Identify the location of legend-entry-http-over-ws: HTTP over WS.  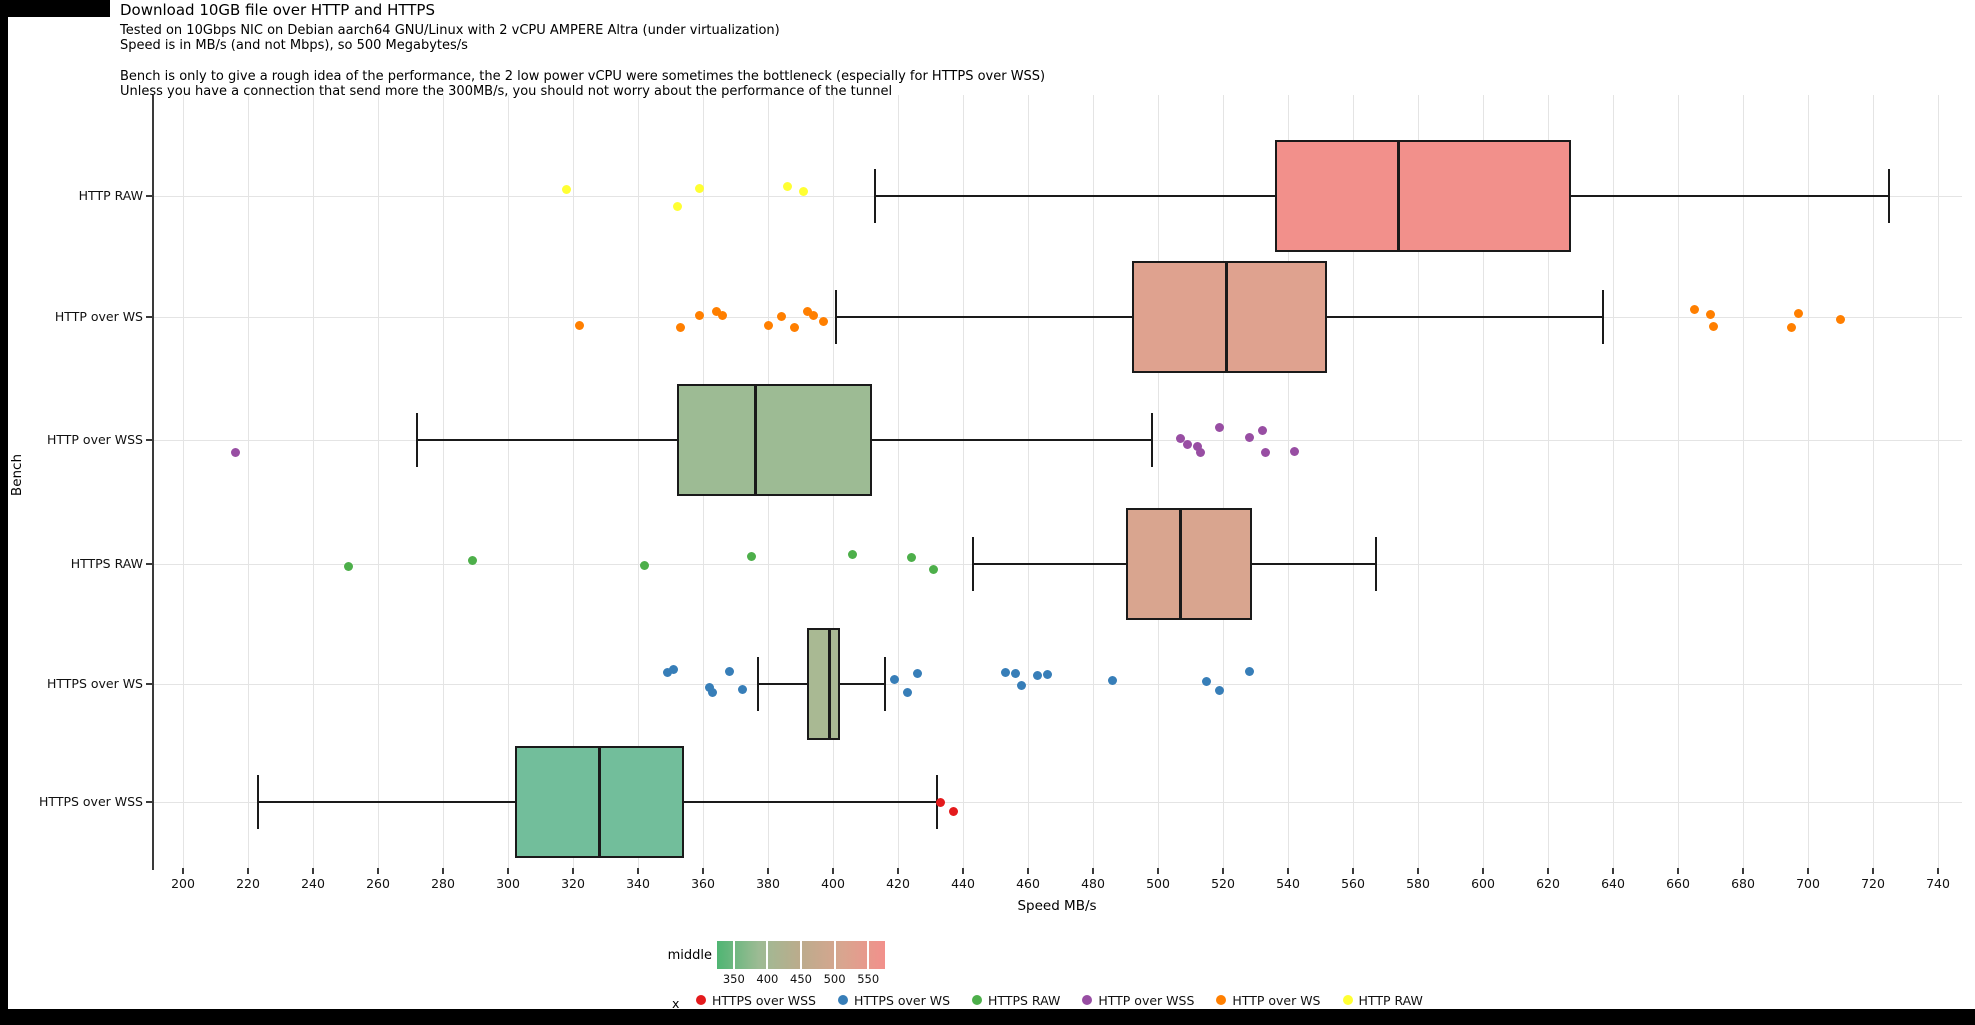
(1268, 1000).